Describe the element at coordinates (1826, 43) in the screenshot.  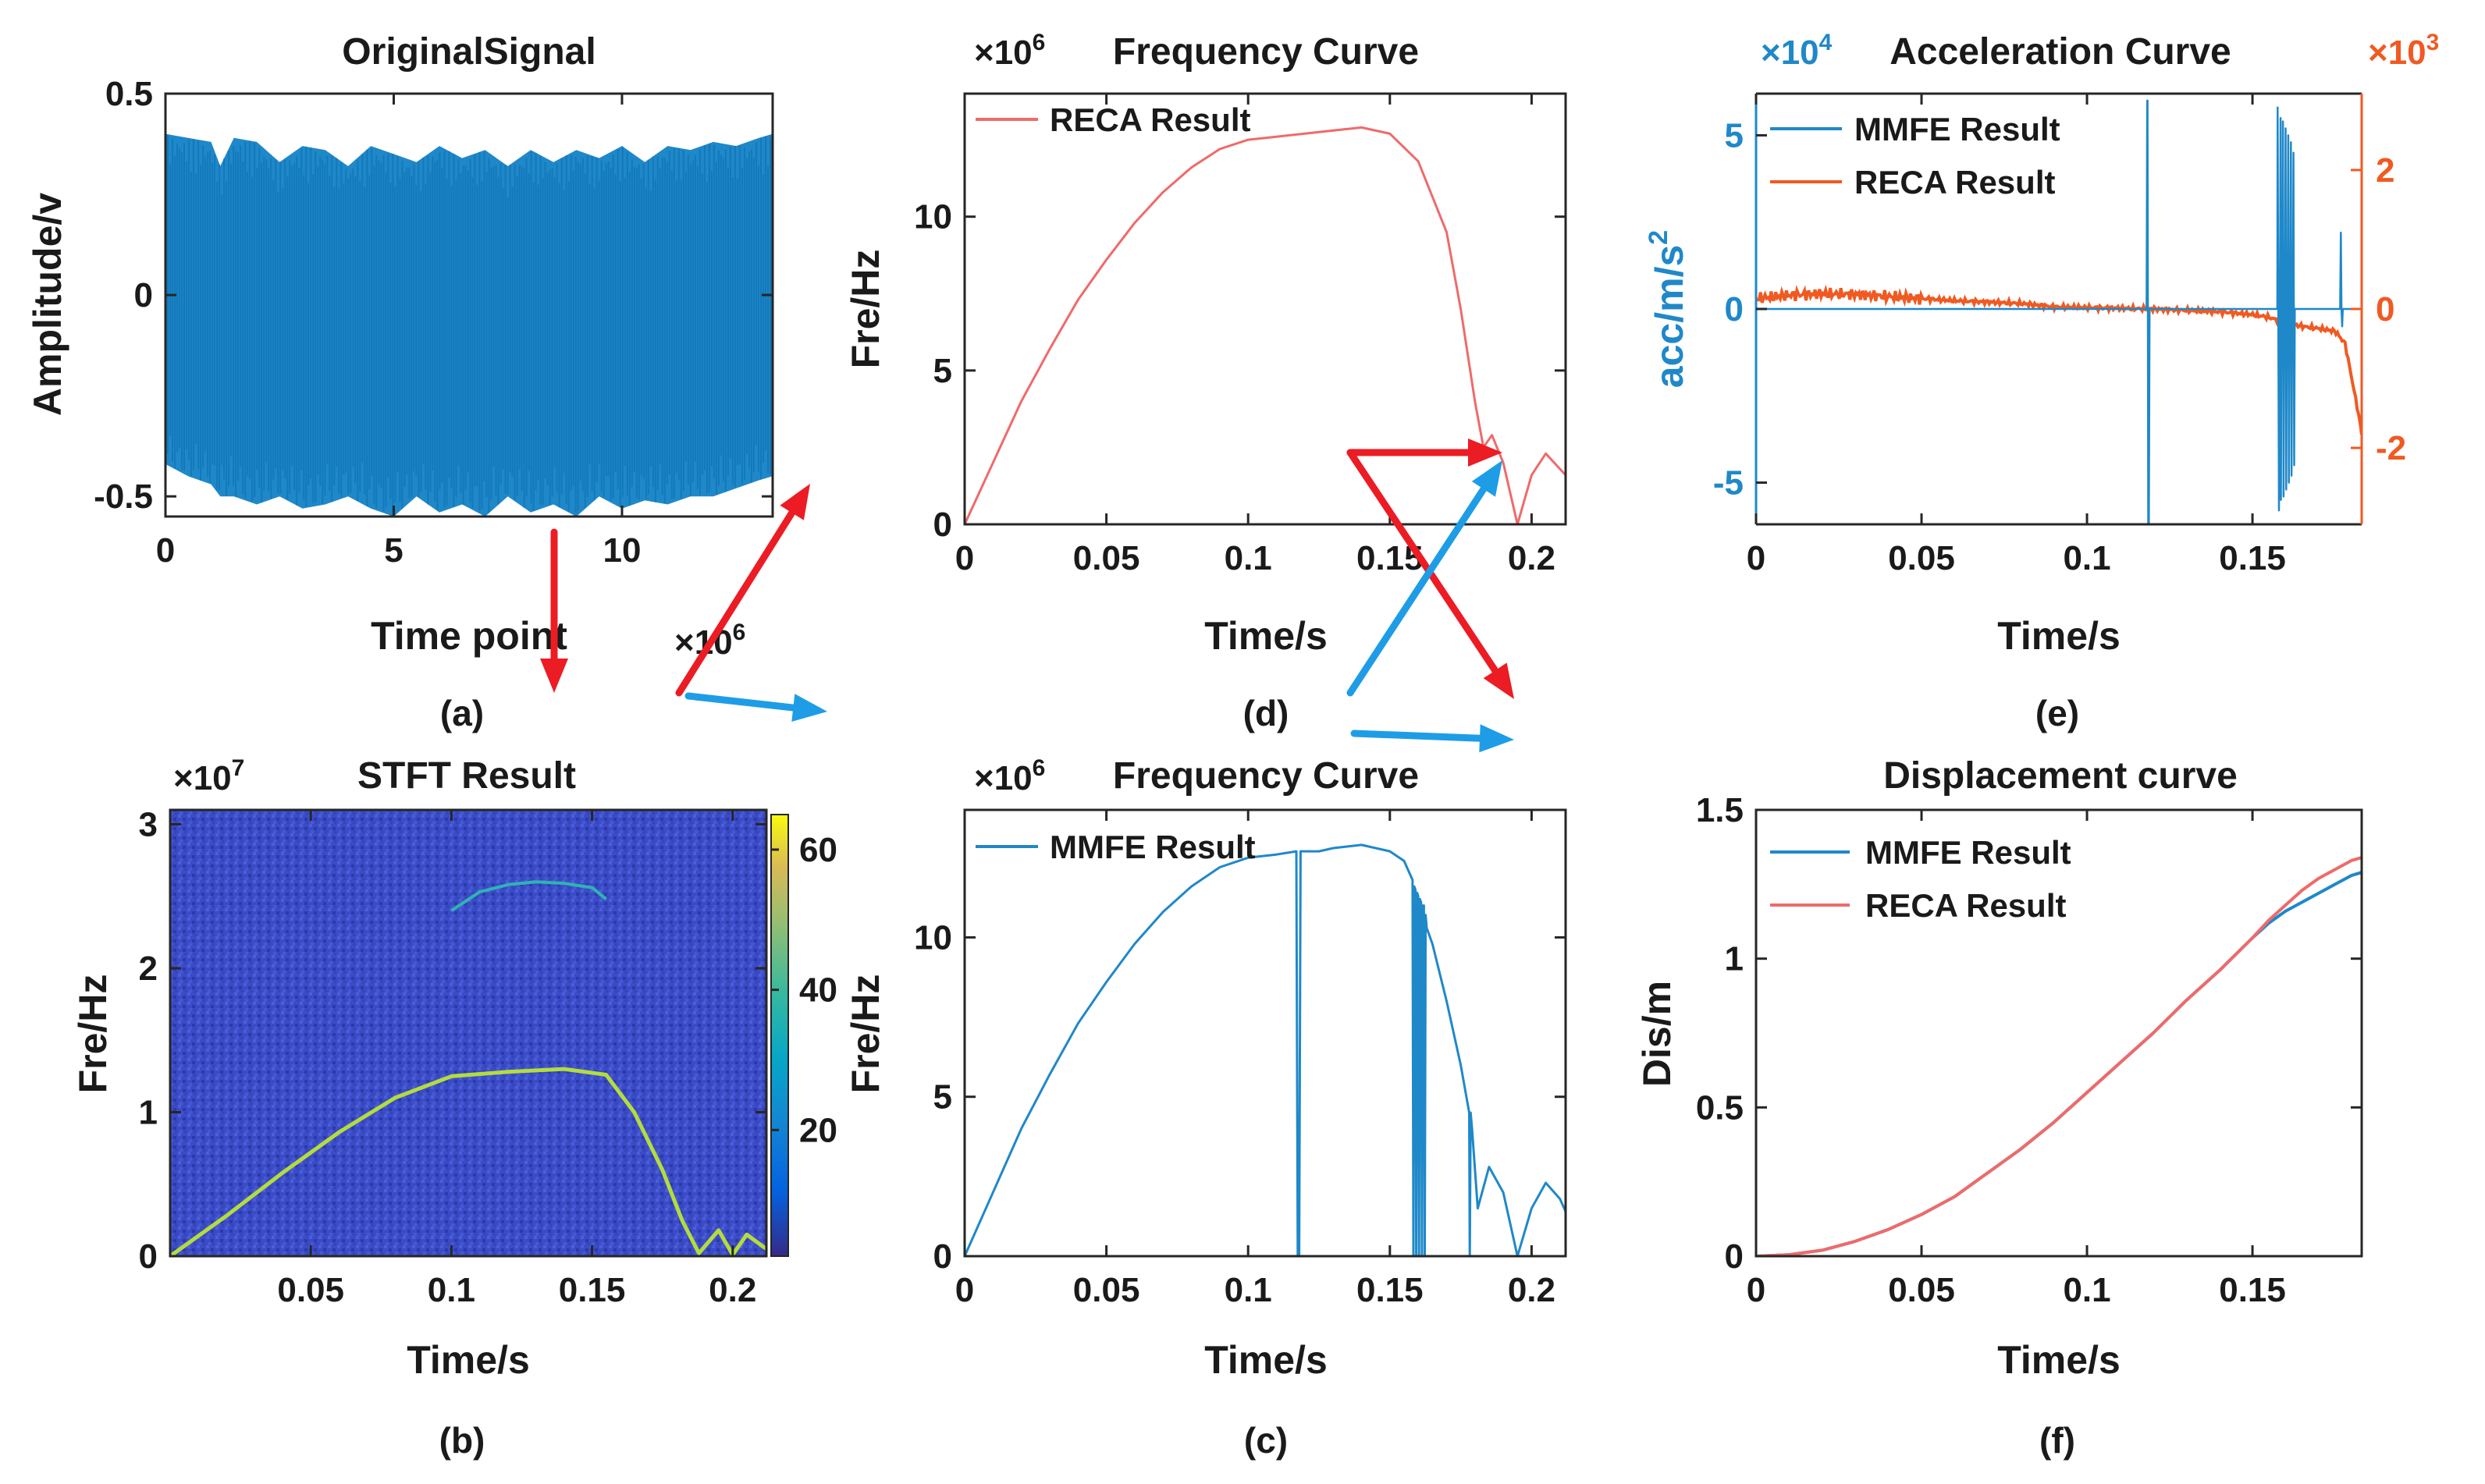
I see `exp-power-e: 4` at that location.